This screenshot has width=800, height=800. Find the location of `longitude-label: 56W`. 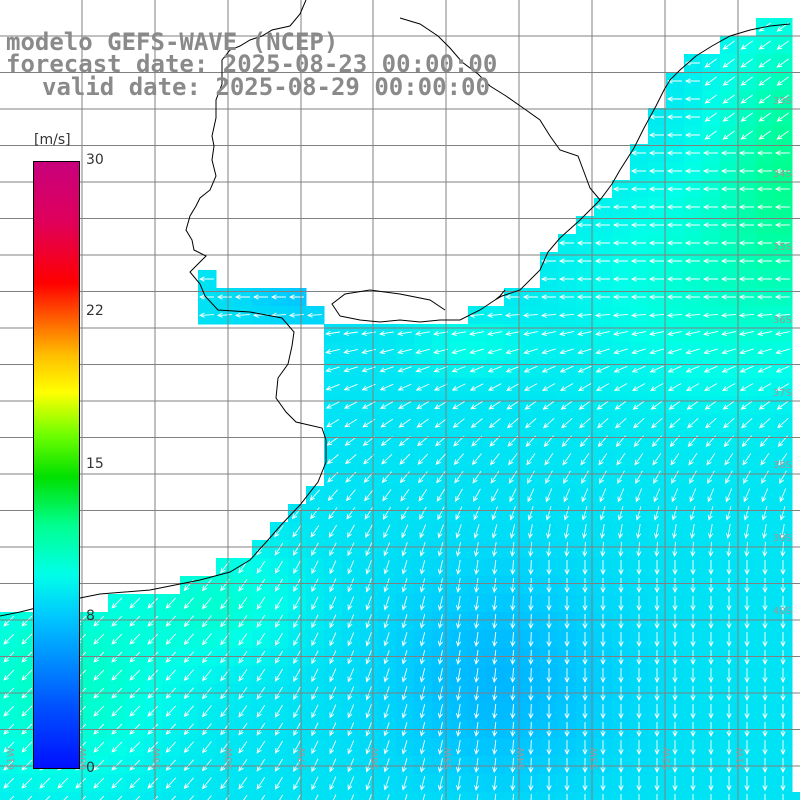

longitude-label: 56W is located at coordinates (375, 758).